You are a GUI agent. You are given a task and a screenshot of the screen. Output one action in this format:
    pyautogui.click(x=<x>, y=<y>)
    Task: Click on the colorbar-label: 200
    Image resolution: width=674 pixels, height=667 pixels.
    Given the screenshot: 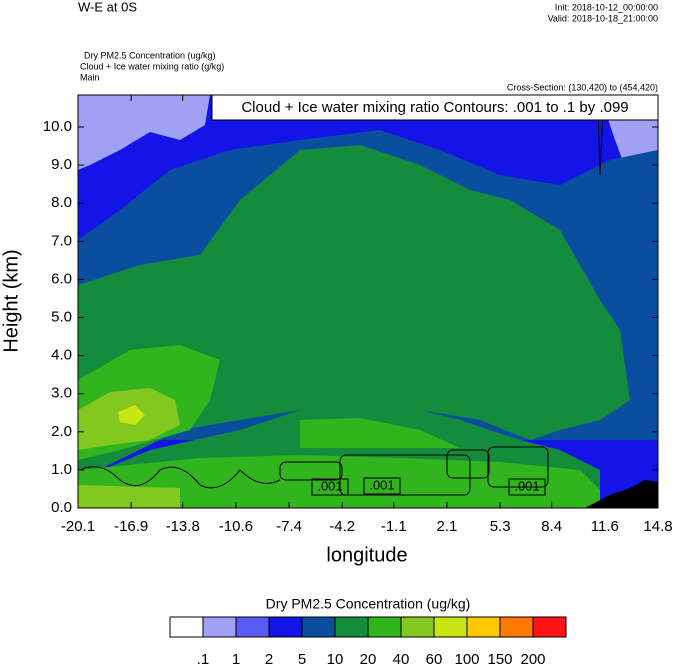 What is the action you would take?
    pyautogui.click(x=532, y=659)
    